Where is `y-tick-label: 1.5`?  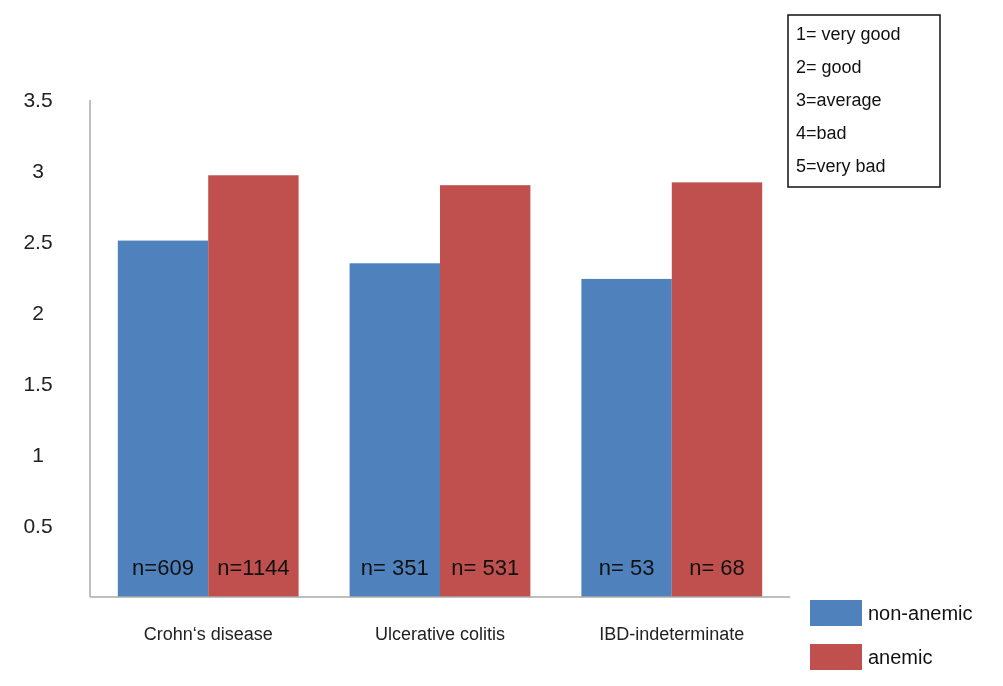 y-tick-label: 1.5 is located at coordinates (38, 384).